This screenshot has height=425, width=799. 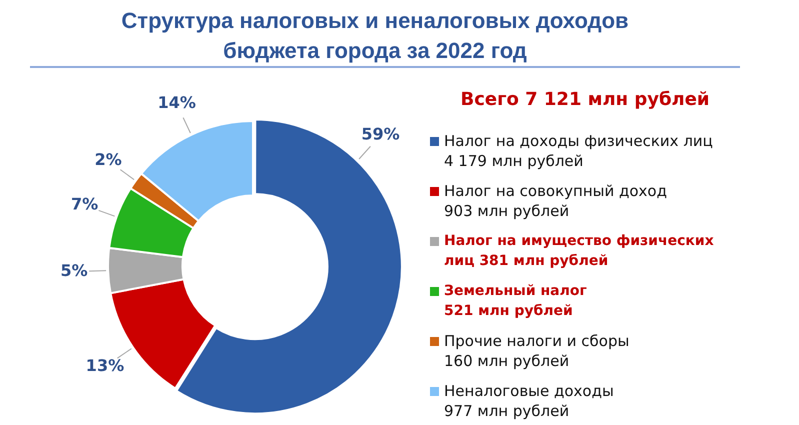 I want to click on legend-label: Налог на совокупный доход 903 млн рублей, so click(x=555, y=201).